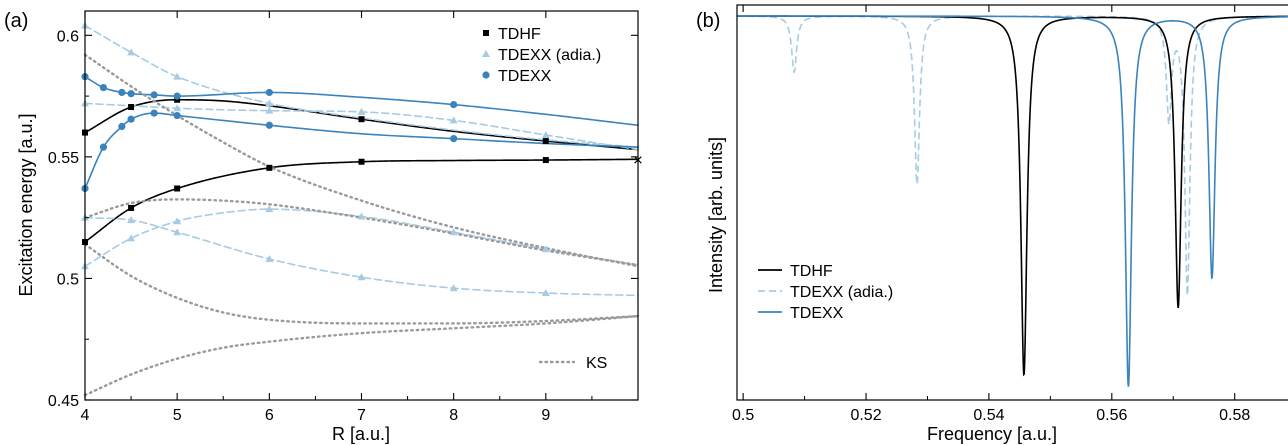 The height and width of the screenshot is (445, 1288). I want to click on panel-b-ylabel: Intensity [arb. units], so click(716, 215).